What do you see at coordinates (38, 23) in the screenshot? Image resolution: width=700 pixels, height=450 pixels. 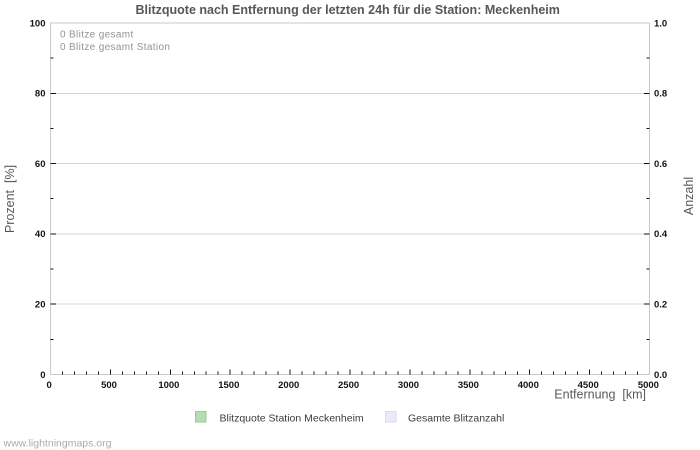 I see `svg-text: 100` at bounding box center [38, 23].